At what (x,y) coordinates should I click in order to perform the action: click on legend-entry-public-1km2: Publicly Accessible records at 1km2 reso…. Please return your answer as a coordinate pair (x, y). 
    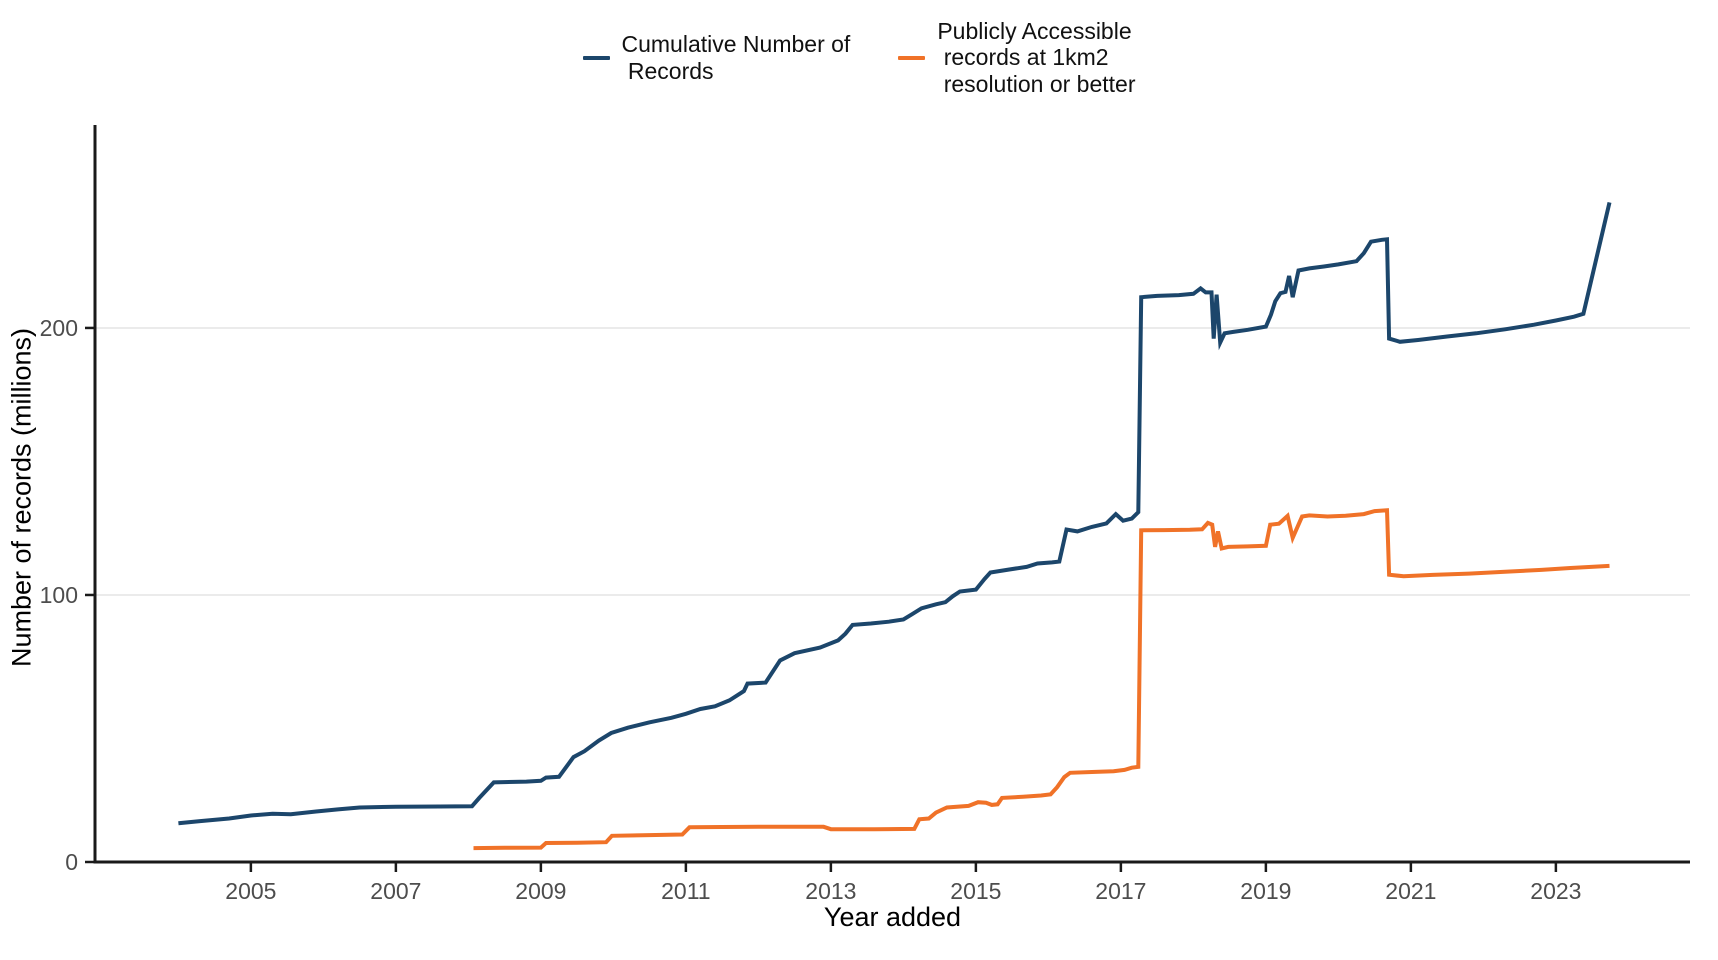
    Looking at the image, I should click on (1016, 57).